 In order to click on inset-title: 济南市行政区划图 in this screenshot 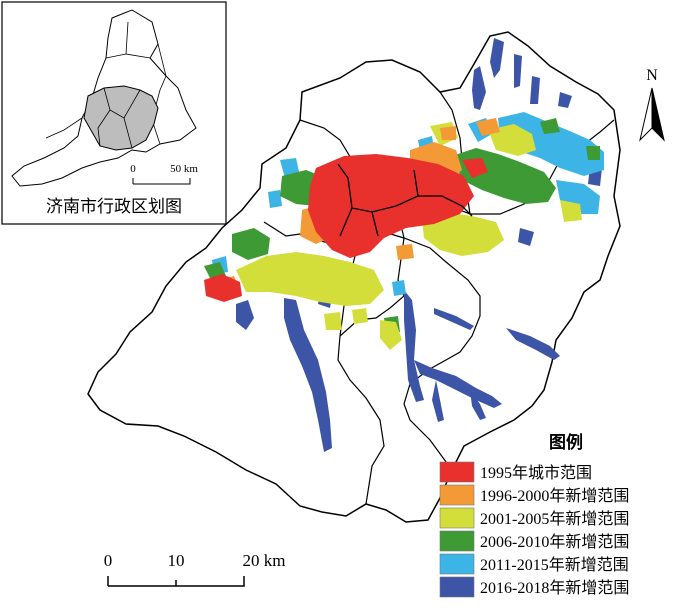, I will do `click(114, 207)`.